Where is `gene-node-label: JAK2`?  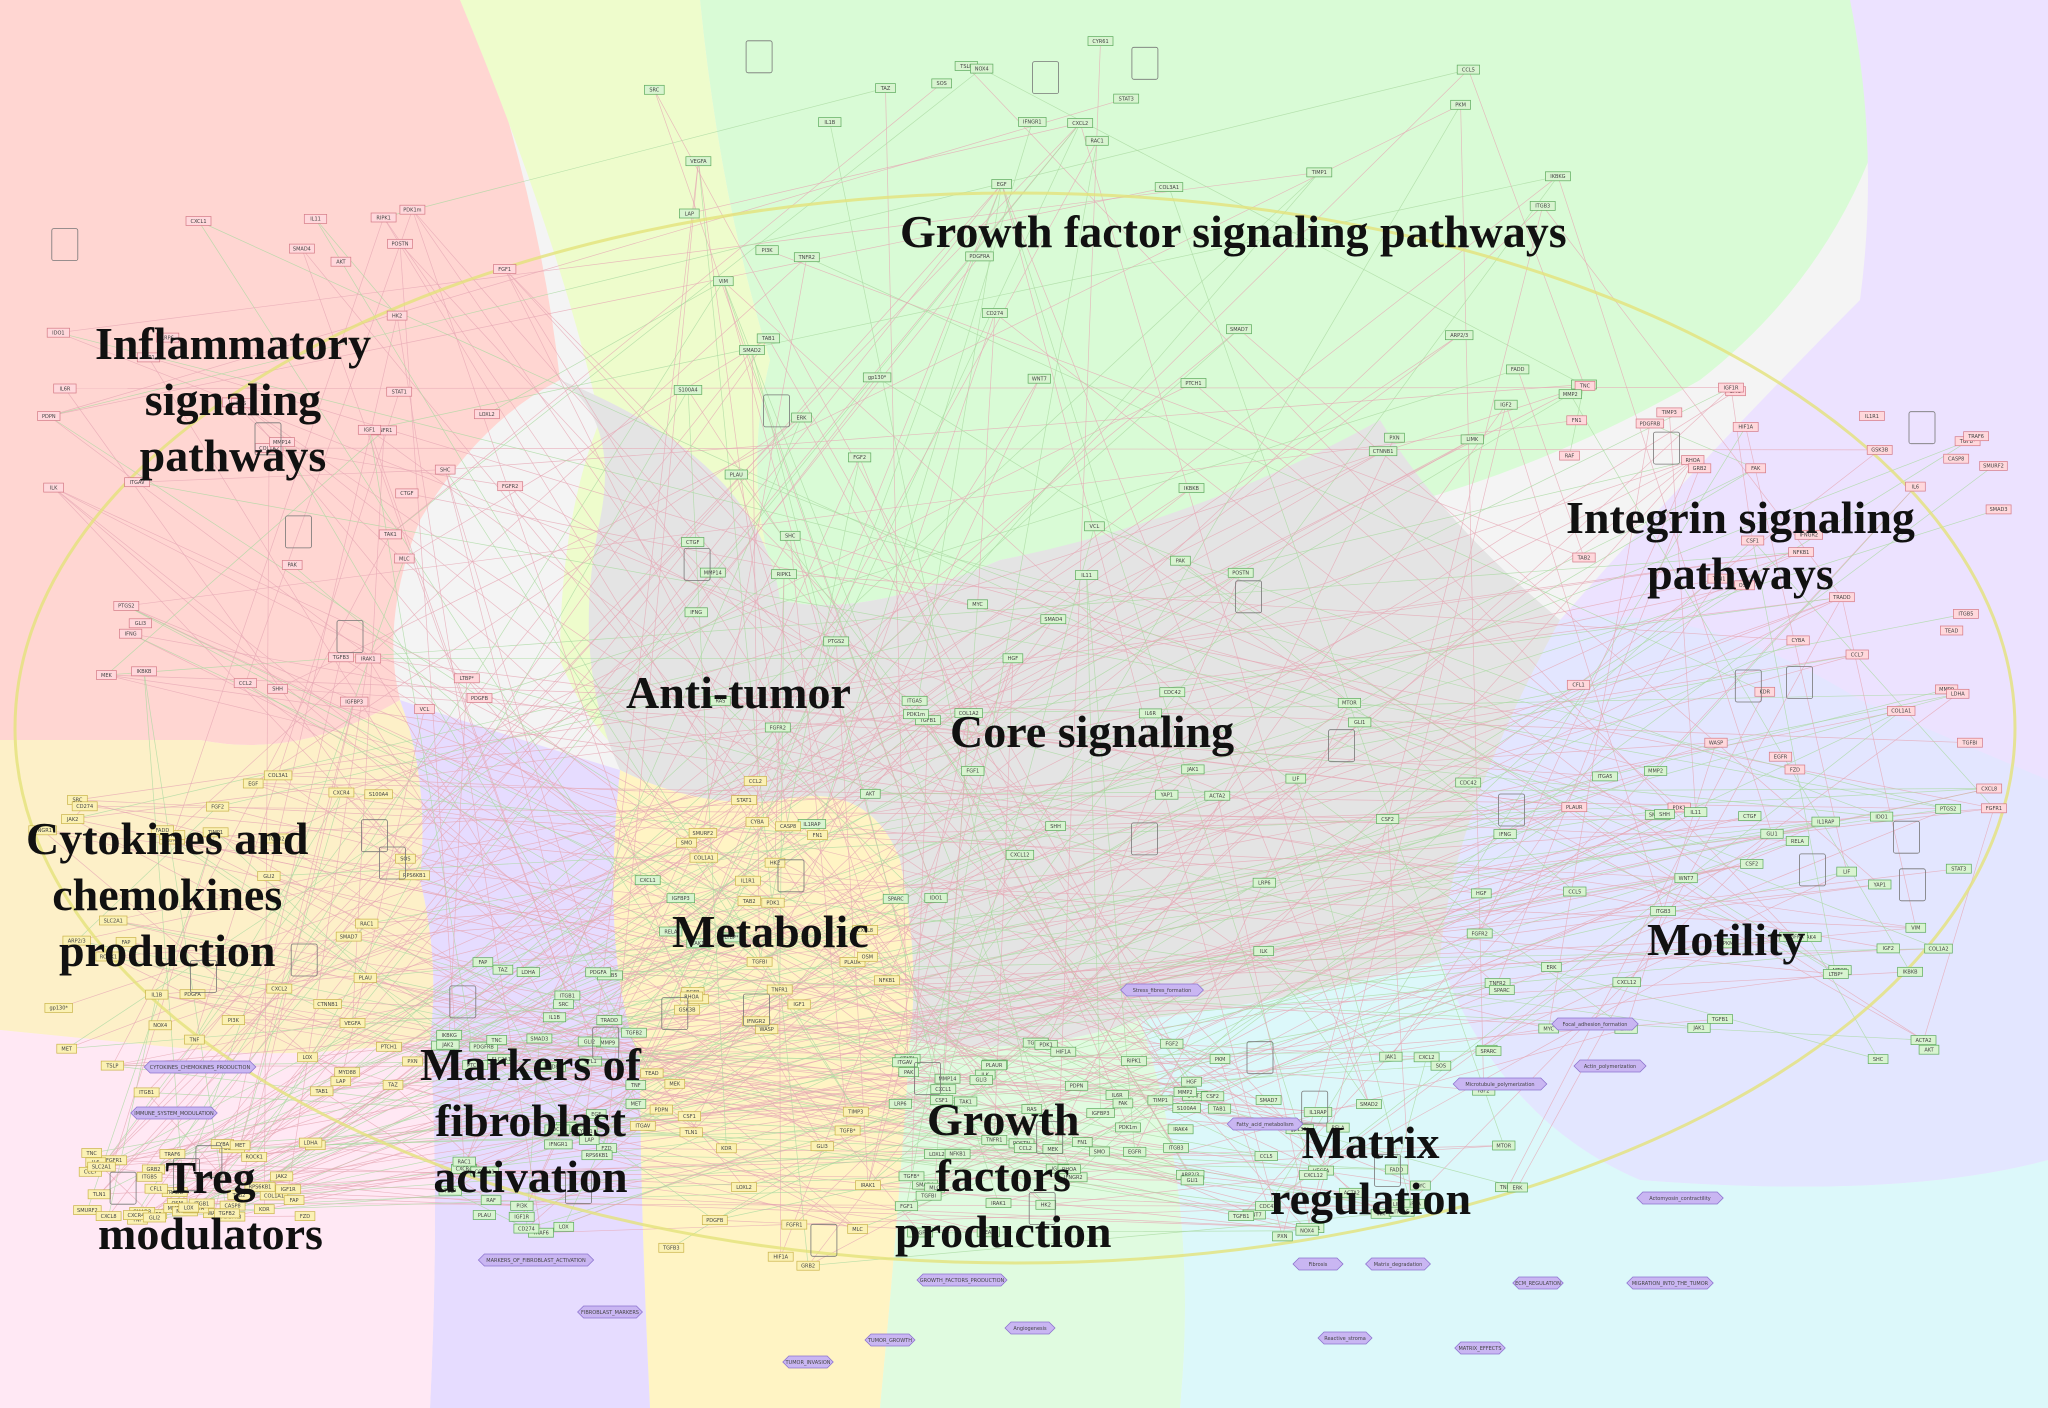
gene-node-label: JAK2 is located at coordinates (72, 820).